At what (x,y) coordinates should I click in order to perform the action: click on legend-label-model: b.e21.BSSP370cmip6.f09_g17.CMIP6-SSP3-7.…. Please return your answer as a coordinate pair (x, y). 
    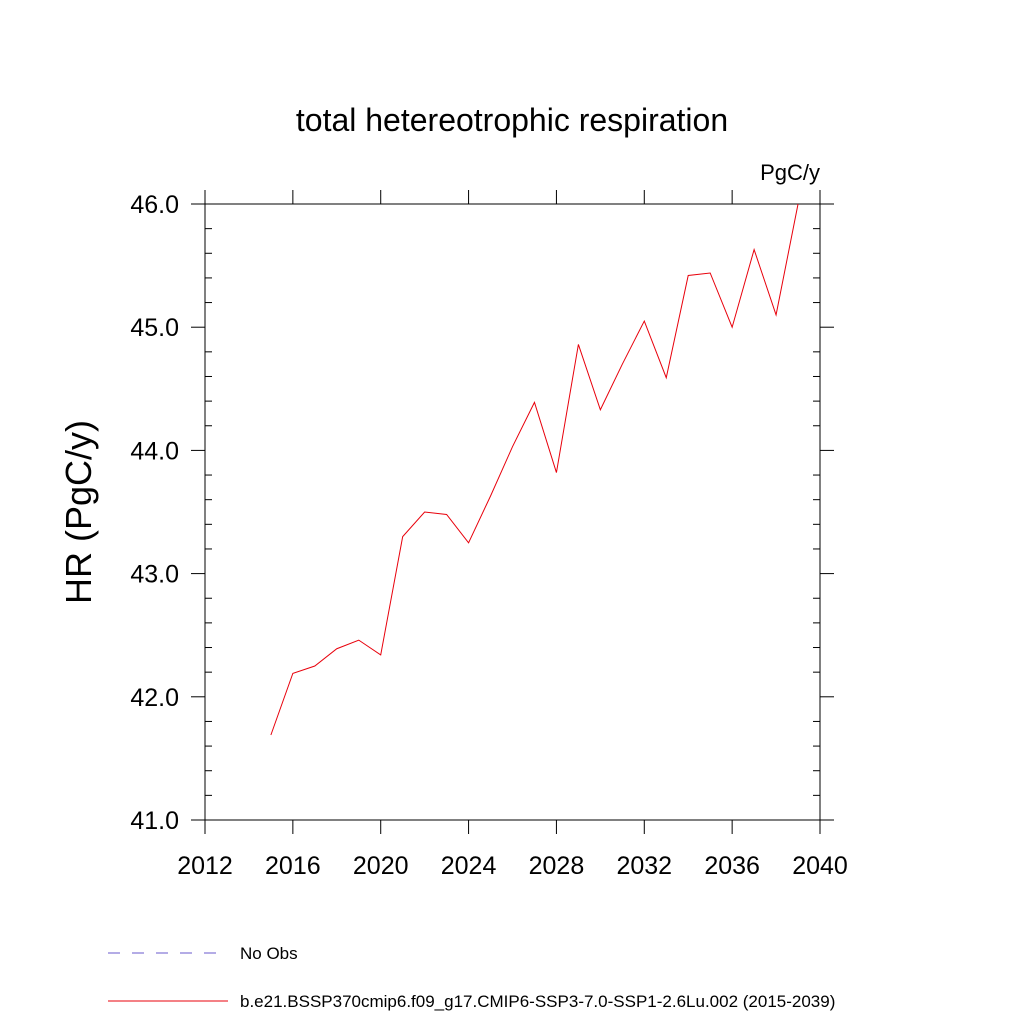
    Looking at the image, I should click on (537, 1001).